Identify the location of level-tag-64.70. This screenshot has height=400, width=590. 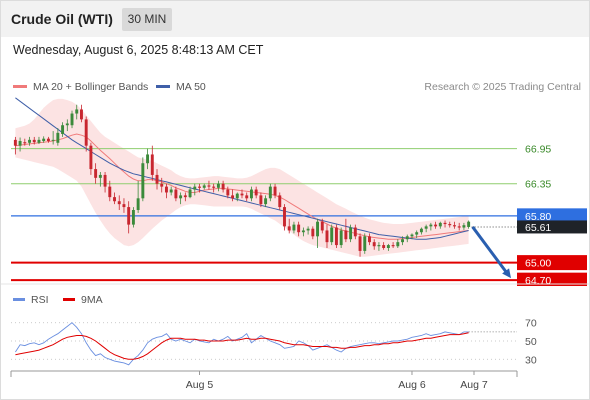
(552, 279).